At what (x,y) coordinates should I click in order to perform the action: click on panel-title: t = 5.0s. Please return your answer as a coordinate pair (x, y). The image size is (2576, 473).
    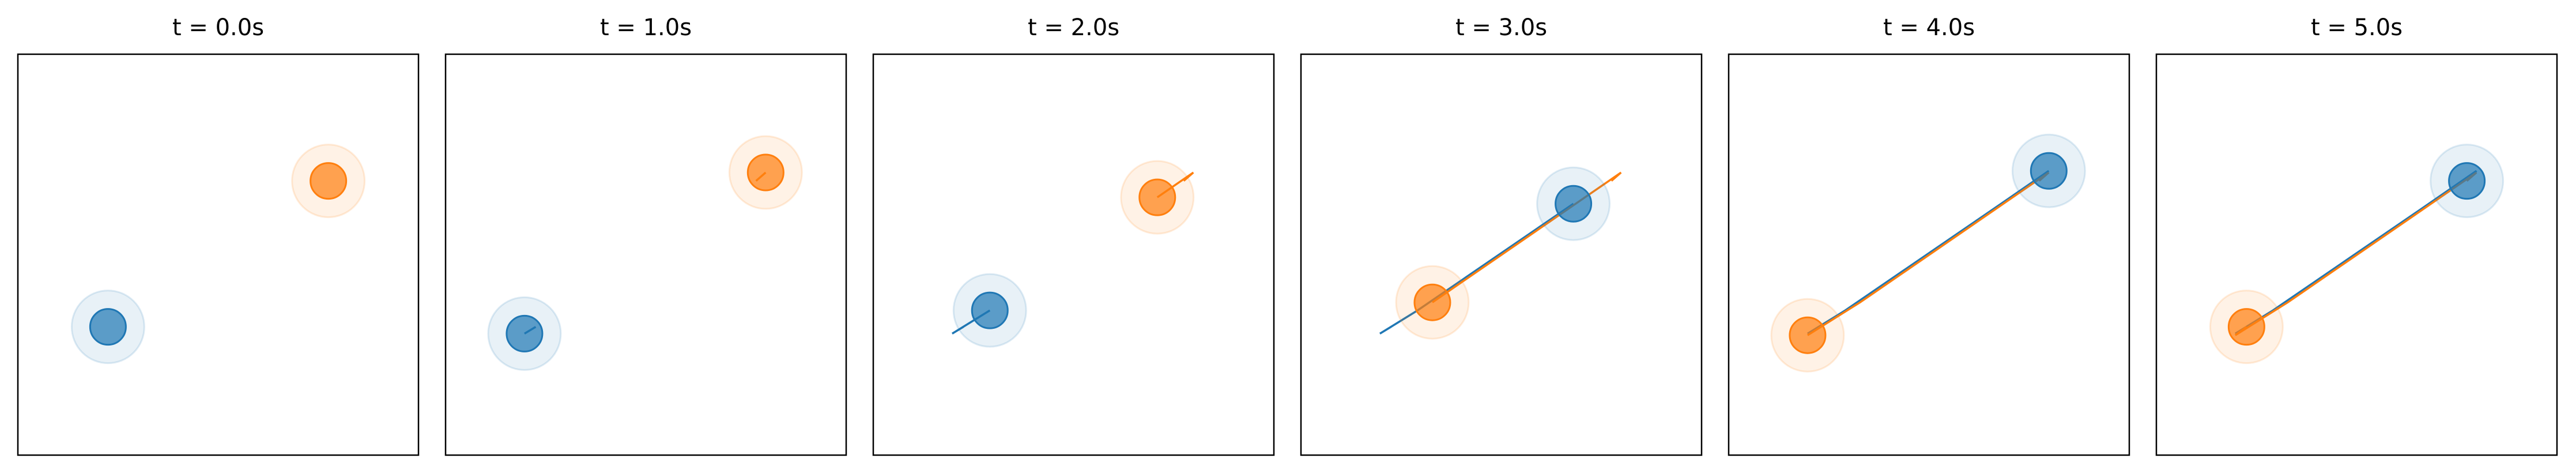
    Looking at the image, I should click on (2356, 27).